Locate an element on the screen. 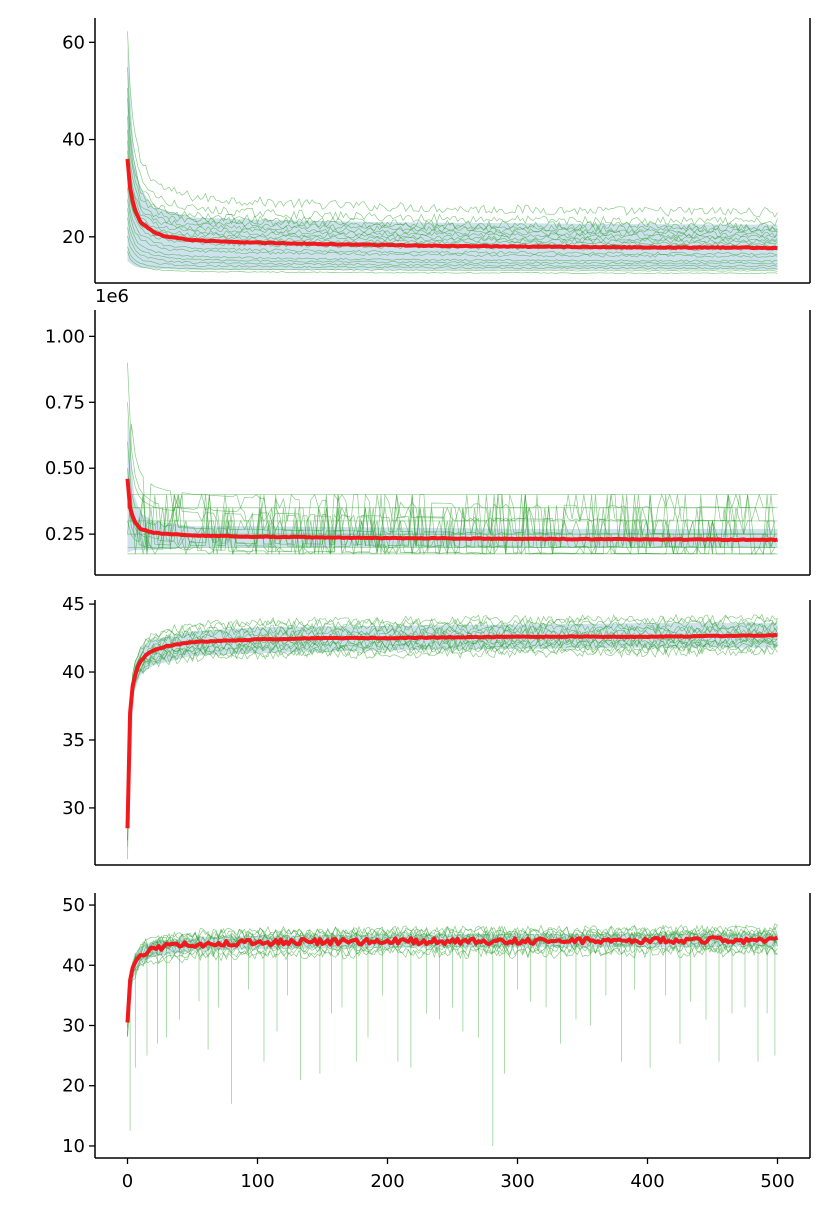  y-tick-label: 60 is located at coordinates (73, 42).